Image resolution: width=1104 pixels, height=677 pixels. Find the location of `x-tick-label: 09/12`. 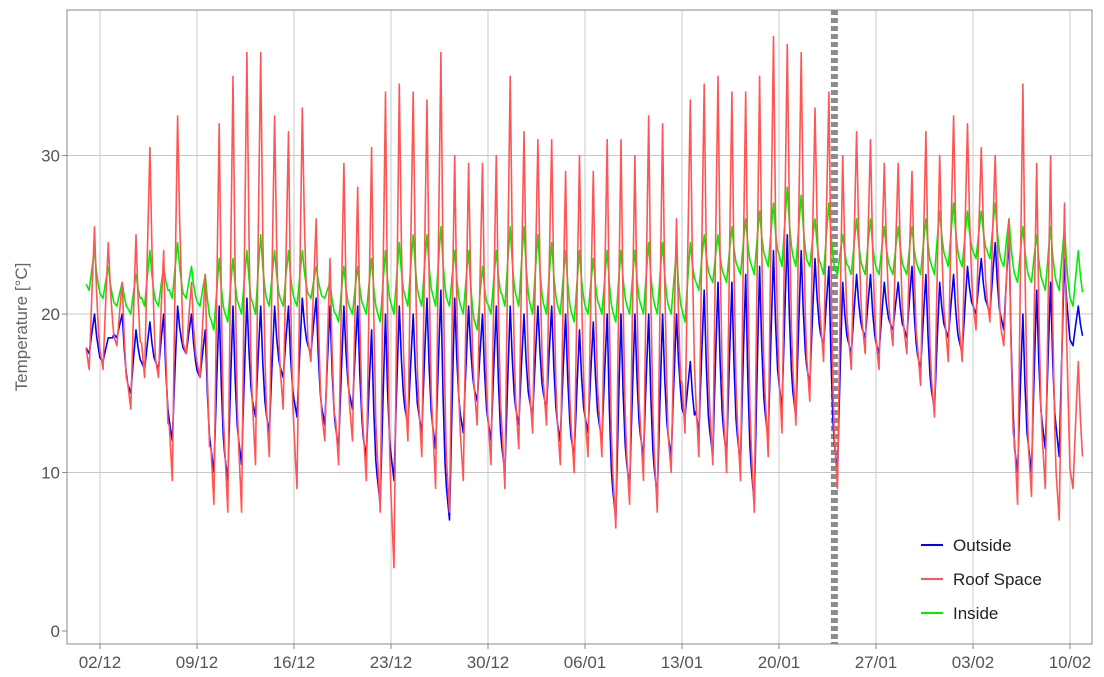

x-tick-label: 09/12 is located at coordinates (197, 662).